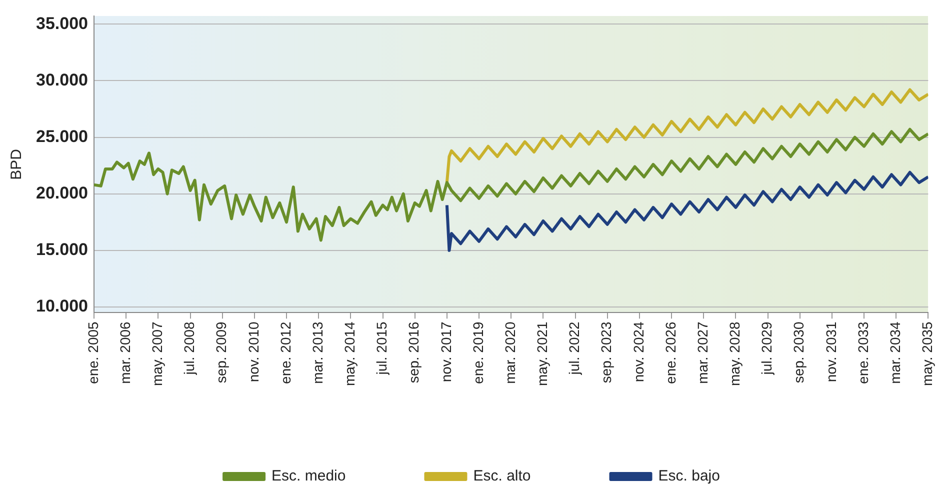  What do you see at coordinates (798, 352) in the screenshot?
I see `x-tick-label: sep. 2030` at bounding box center [798, 352].